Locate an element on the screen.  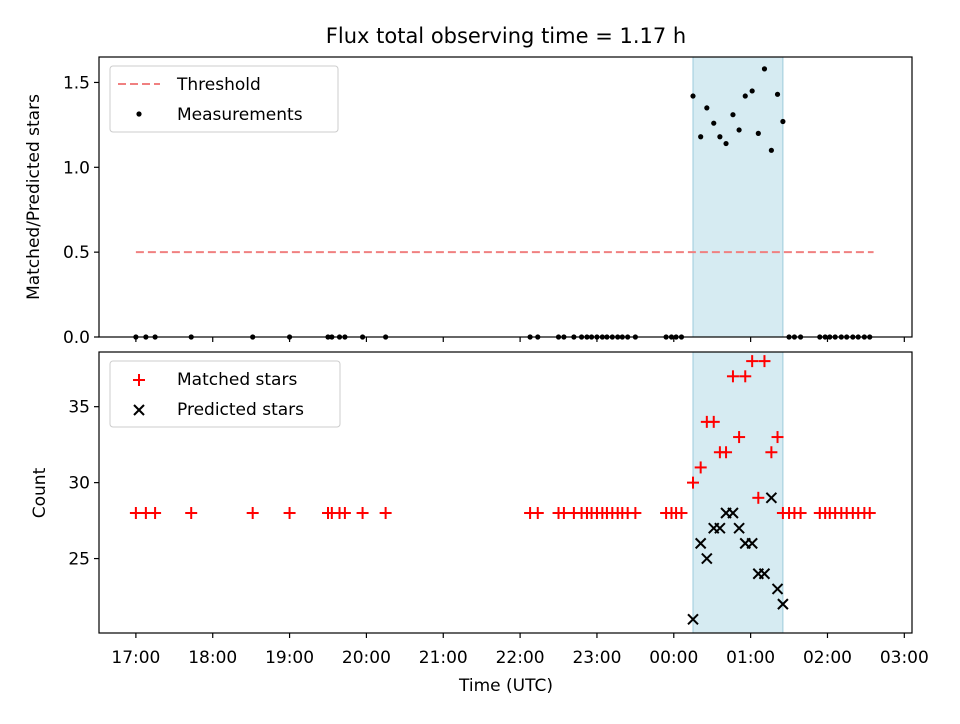
predicted-stars-points is located at coordinates (738, 559).